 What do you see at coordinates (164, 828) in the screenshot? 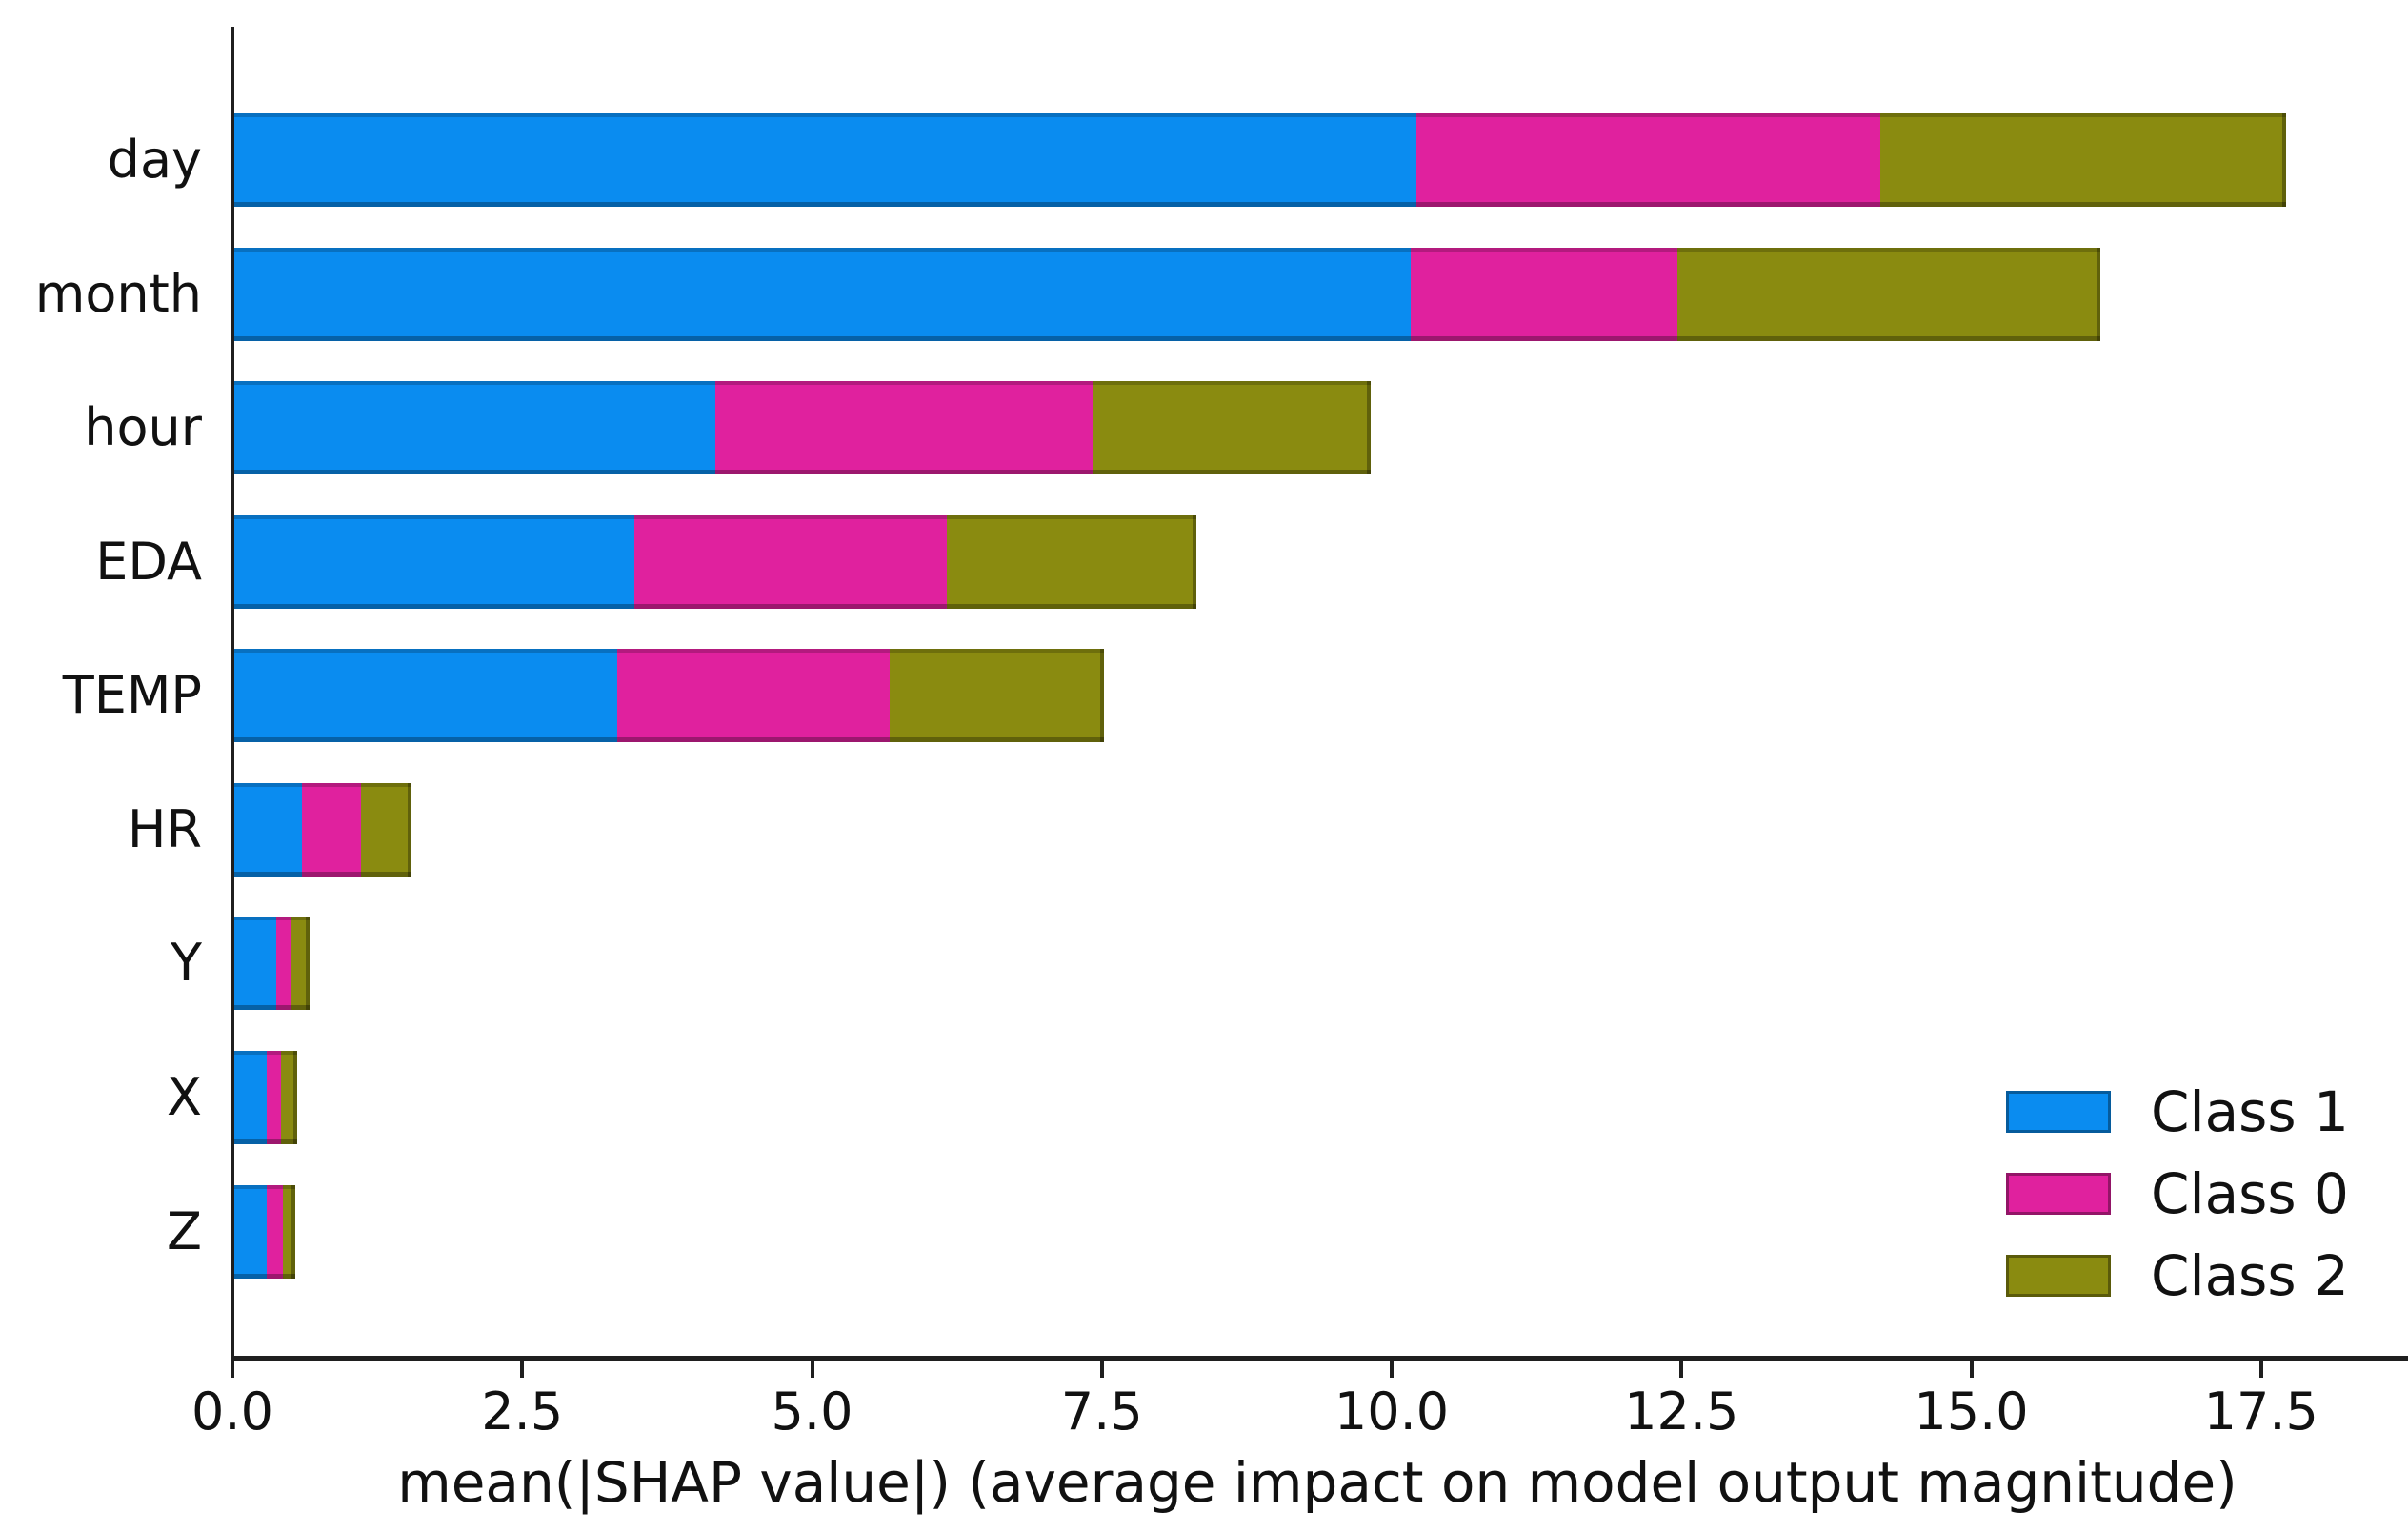
I see `y-axis-label-hr: HR` at bounding box center [164, 828].